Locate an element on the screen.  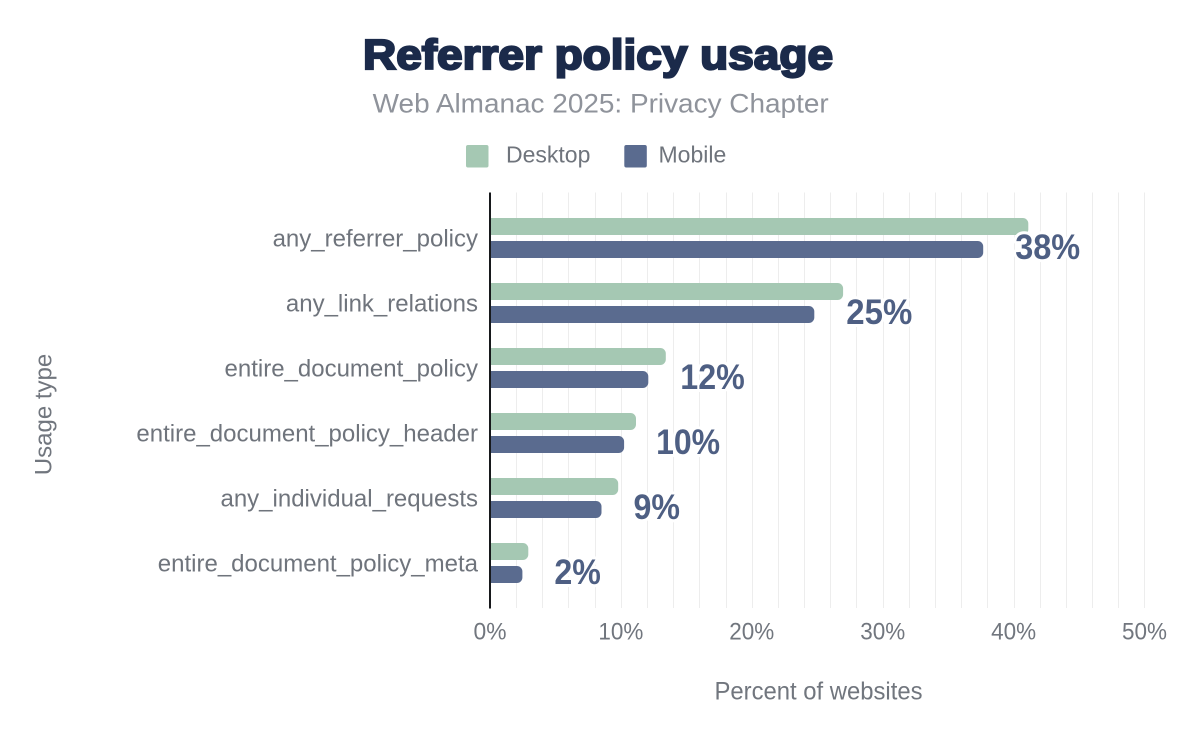
svg-text: entire_document_policy_meta is located at coordinates (318, 563).